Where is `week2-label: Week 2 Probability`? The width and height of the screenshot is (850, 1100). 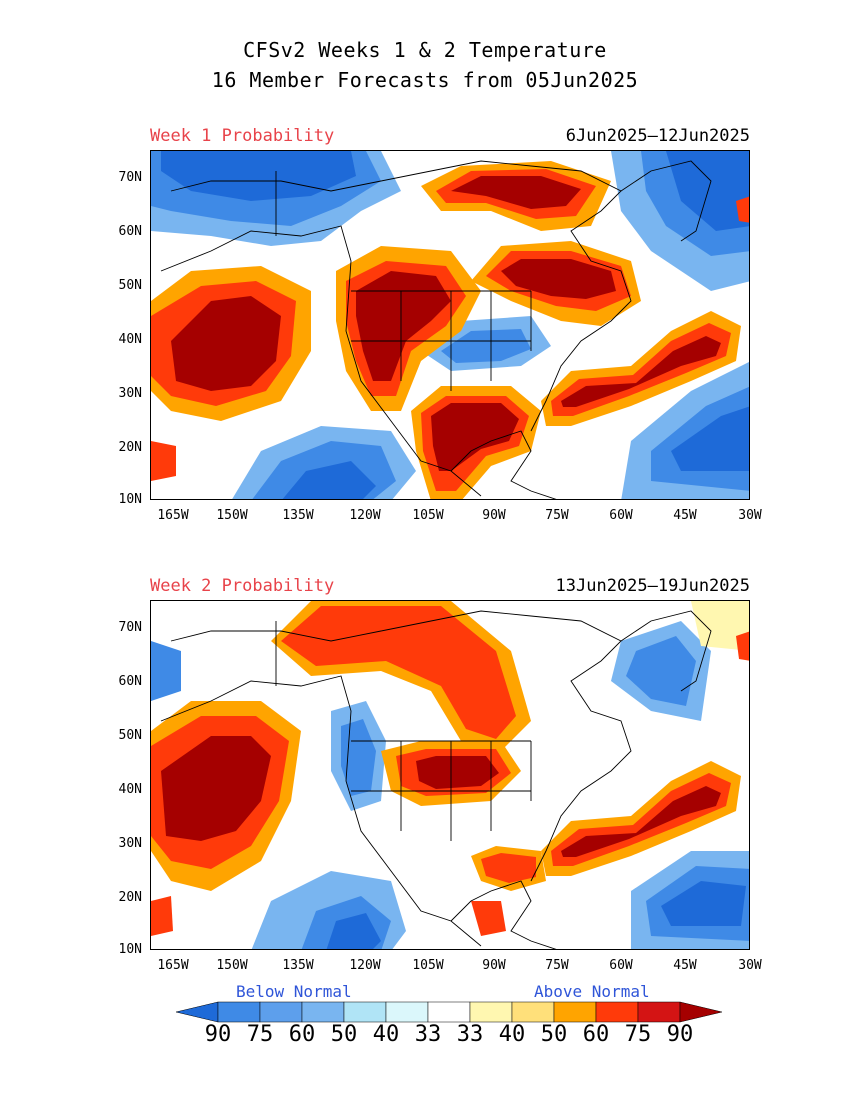 week2-label: Week 2 Probability is located at coordinates (242, 586).